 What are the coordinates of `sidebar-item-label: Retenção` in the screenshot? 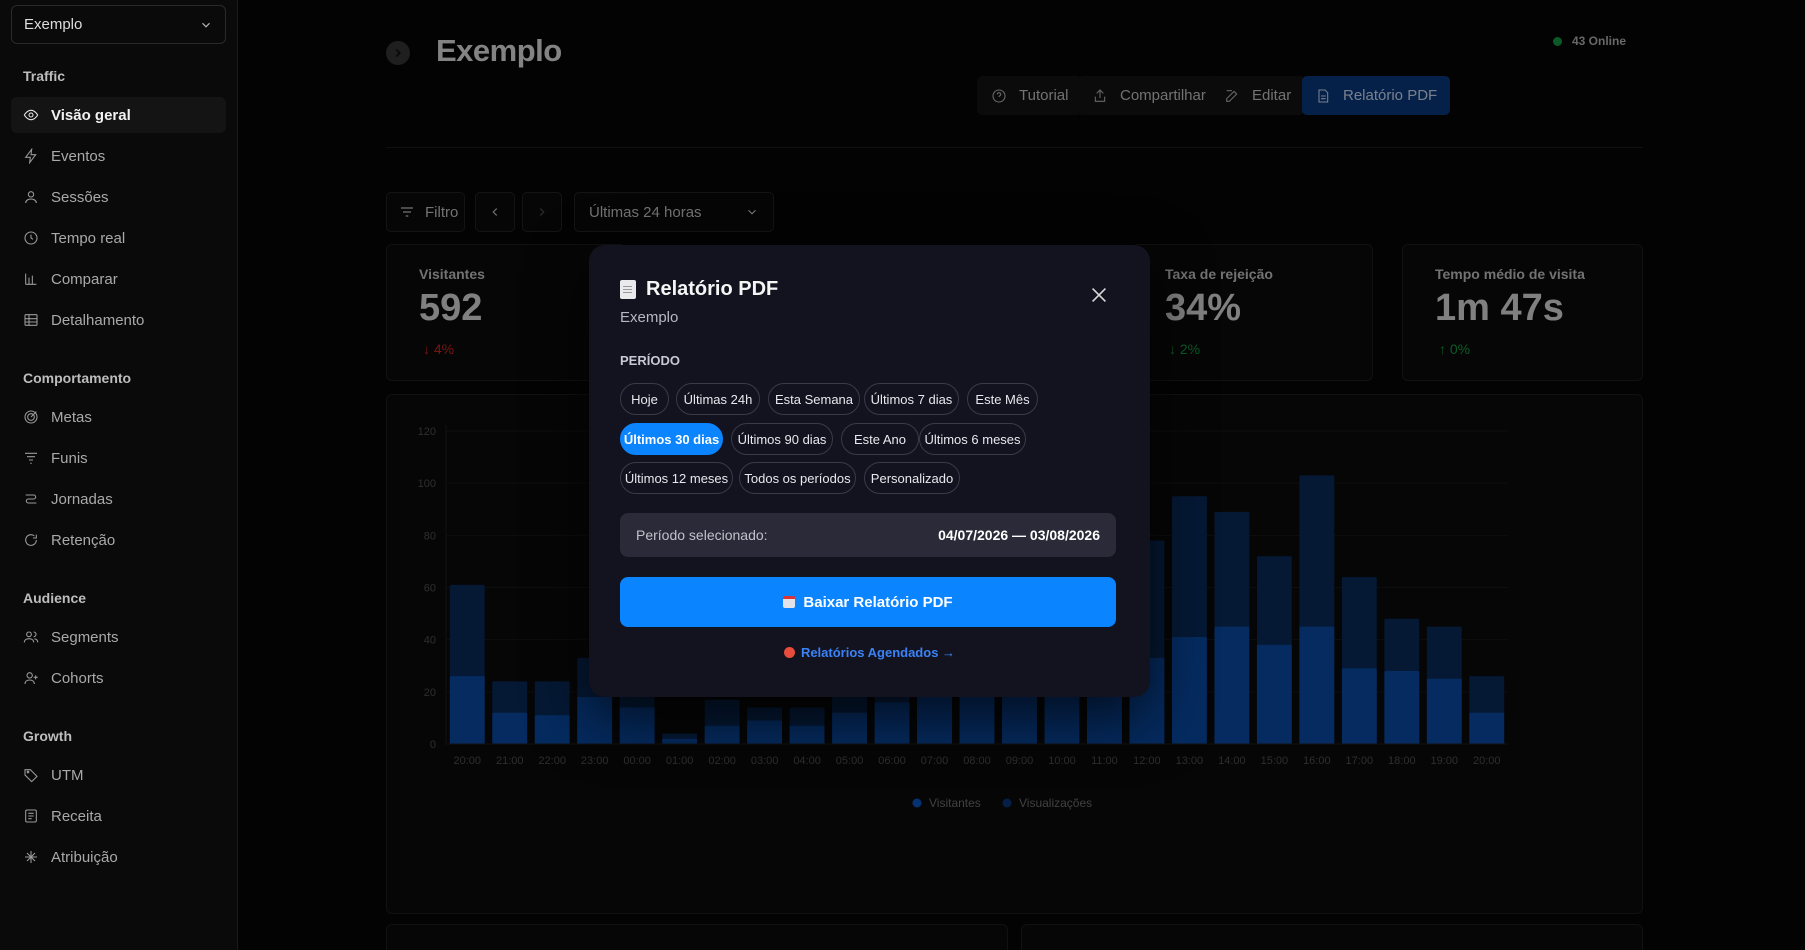 It's located at (83, 540).